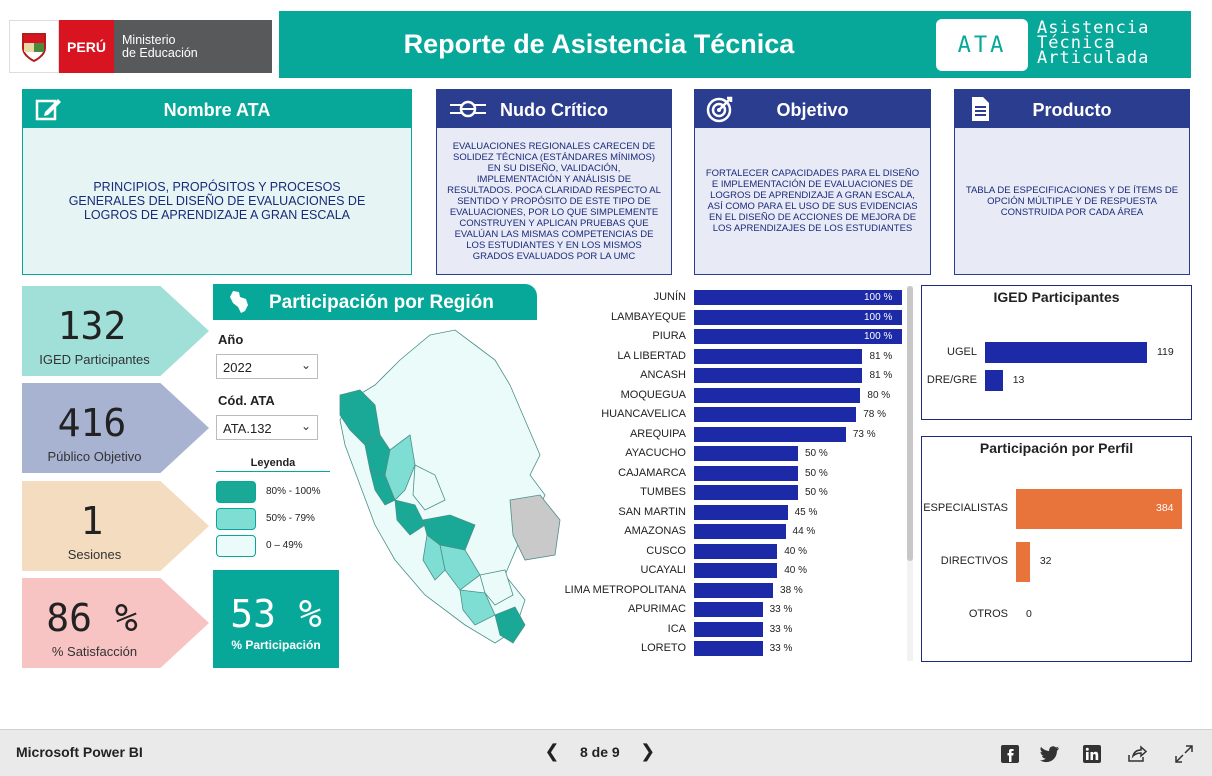  I want to click on bar-category-label: DRE/GRE, so click(951, 379).